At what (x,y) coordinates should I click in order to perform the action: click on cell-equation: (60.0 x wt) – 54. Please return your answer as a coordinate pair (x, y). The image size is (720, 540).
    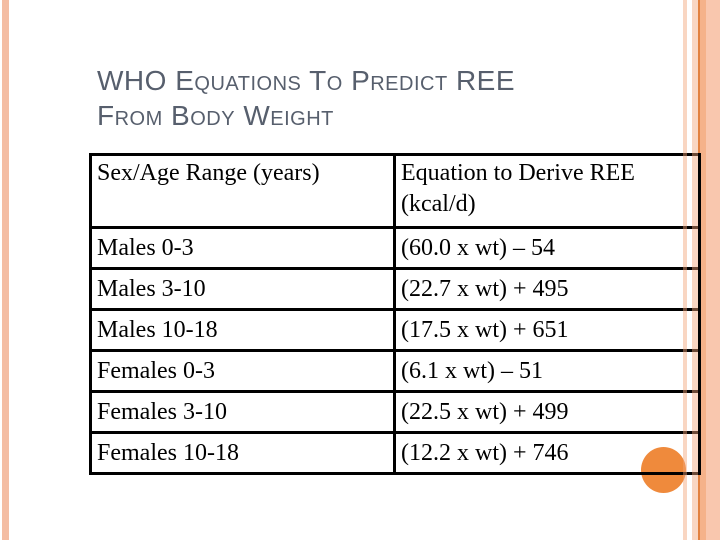
    Looking at the image, I should click on (547, 248).